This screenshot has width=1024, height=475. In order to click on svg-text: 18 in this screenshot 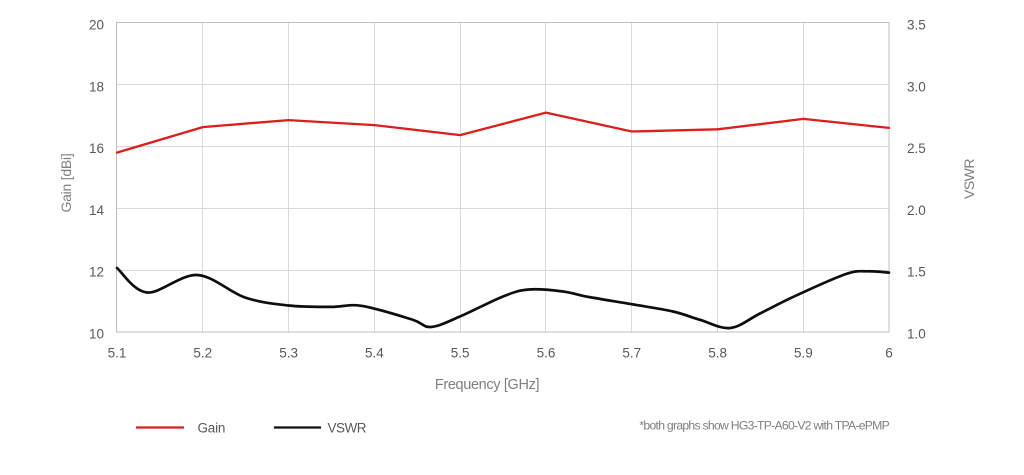, I will do `click(96, 86)`.